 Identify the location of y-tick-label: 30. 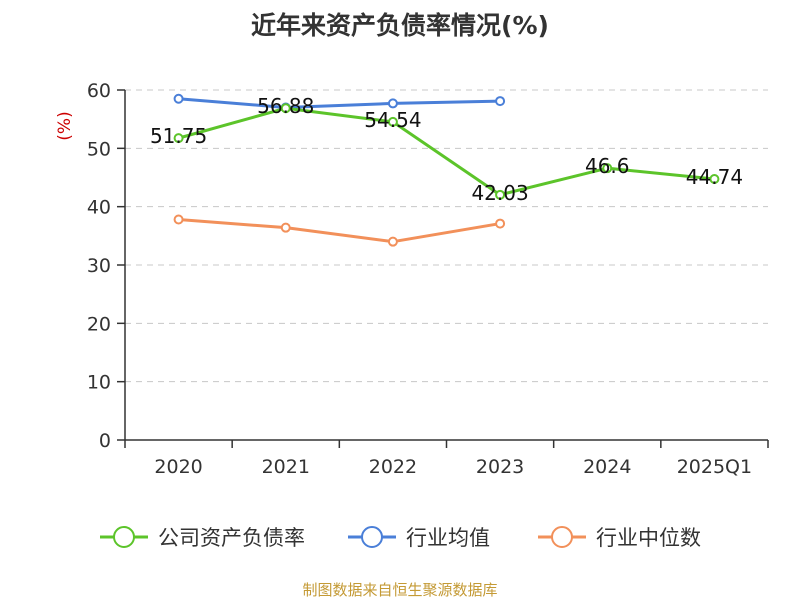
(99, 266).